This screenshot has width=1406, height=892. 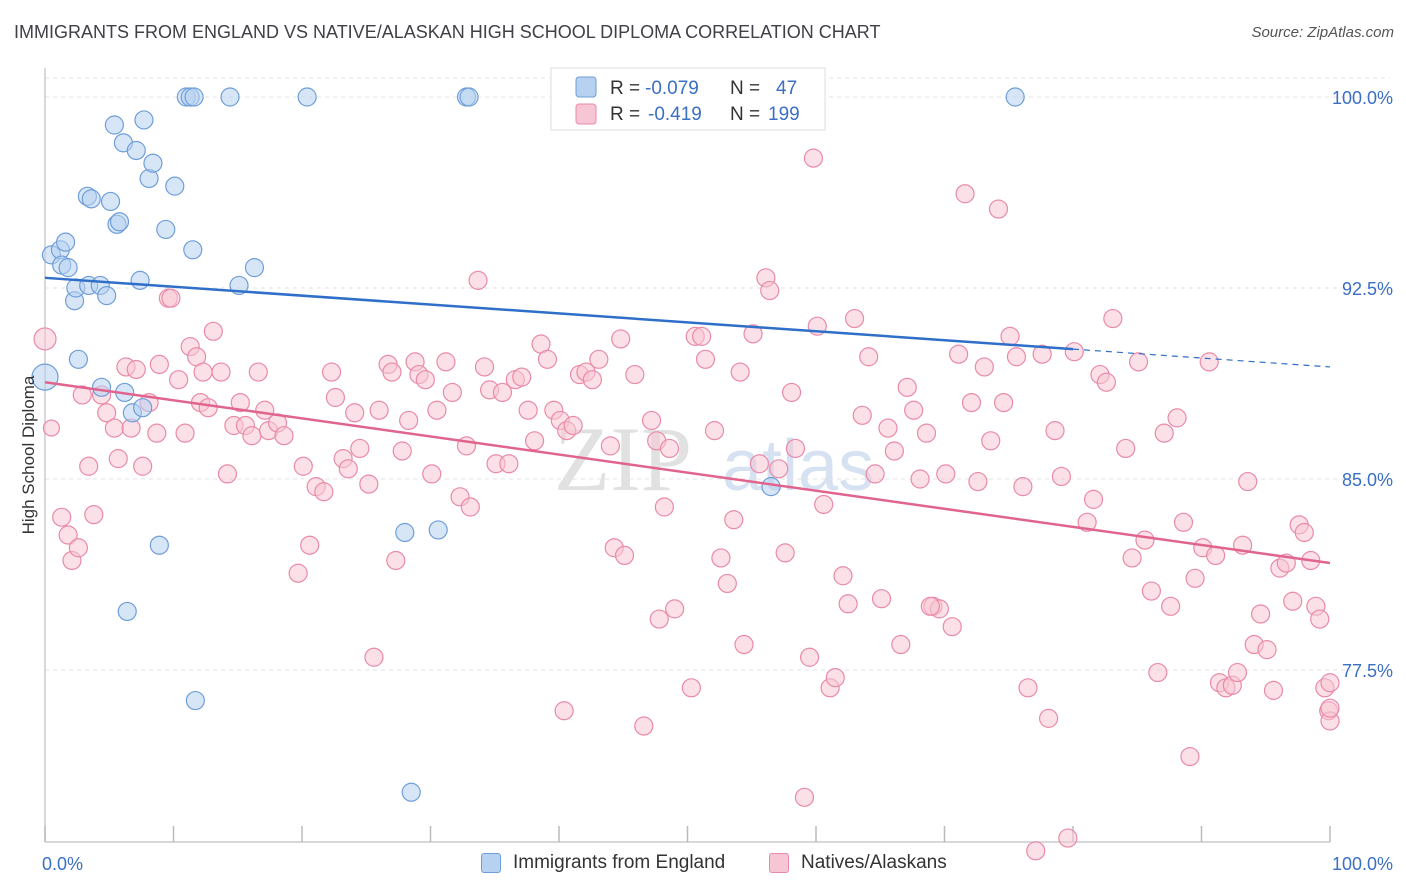 What do you see at coordinates (62, 864) in the screenshot?
I see `x-tick-label-0: 0.0%` at bounding box center [62, 864].